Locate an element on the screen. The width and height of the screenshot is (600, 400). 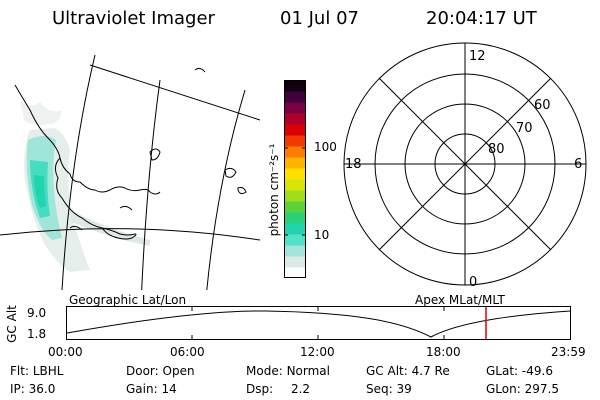
footer-flt: Flt: LBHL is located at coordinates (36, 371).